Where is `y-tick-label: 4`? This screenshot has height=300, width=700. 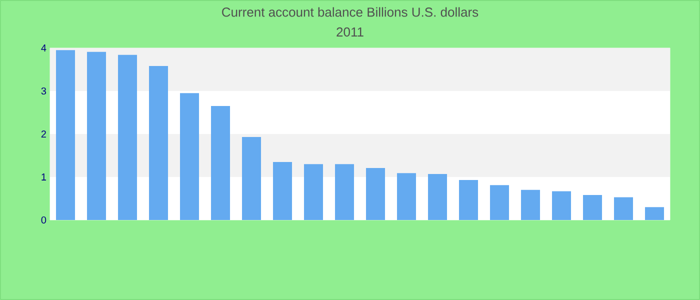 y-tick-label: 4 is located at coordinates (43, 48).